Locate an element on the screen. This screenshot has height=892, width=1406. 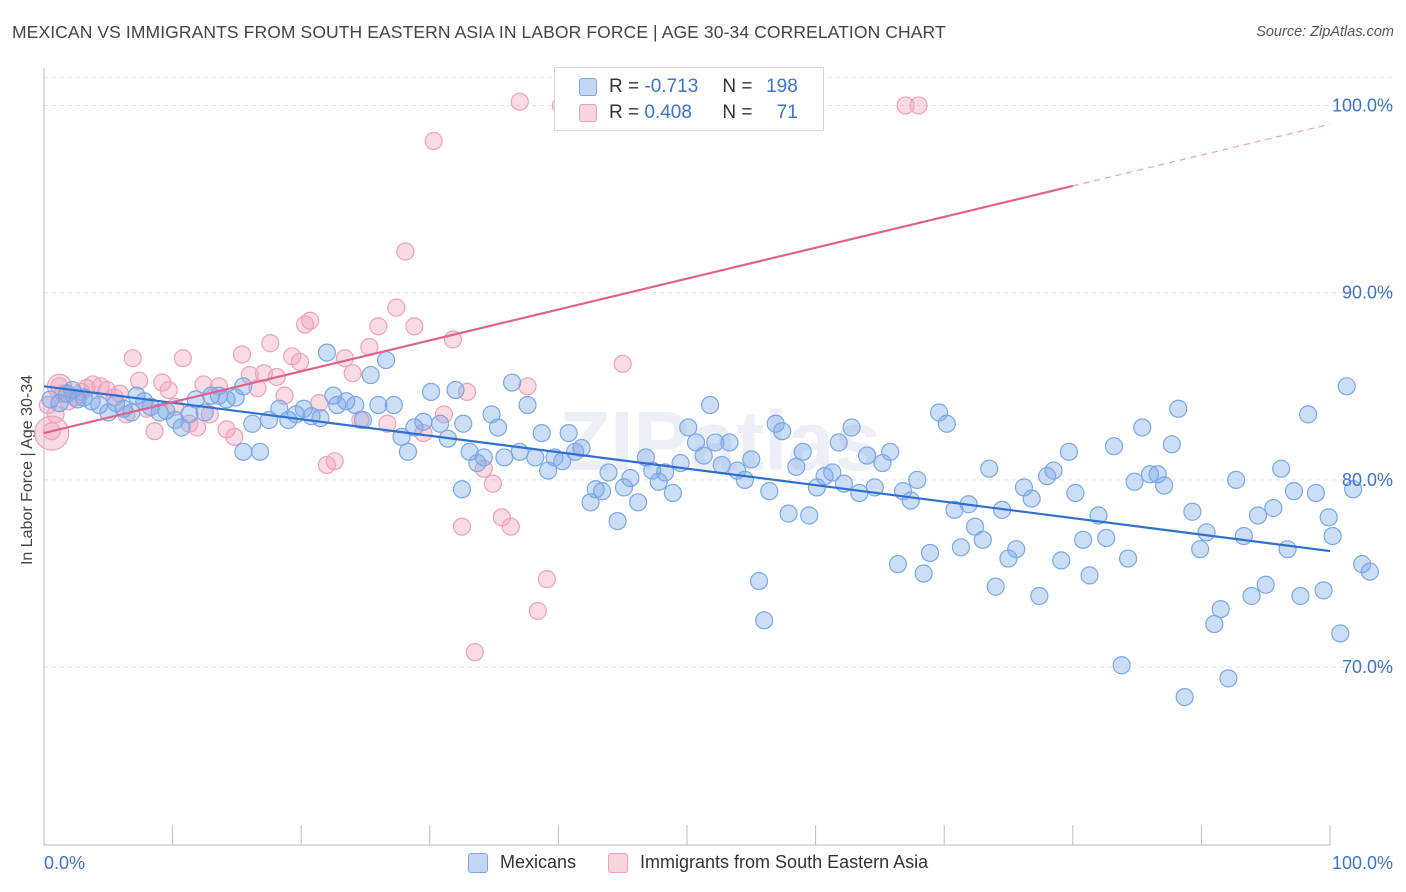
legend-label-immigrants: Immigrants from South Eastern Asia is located at coordinates (784, 862).